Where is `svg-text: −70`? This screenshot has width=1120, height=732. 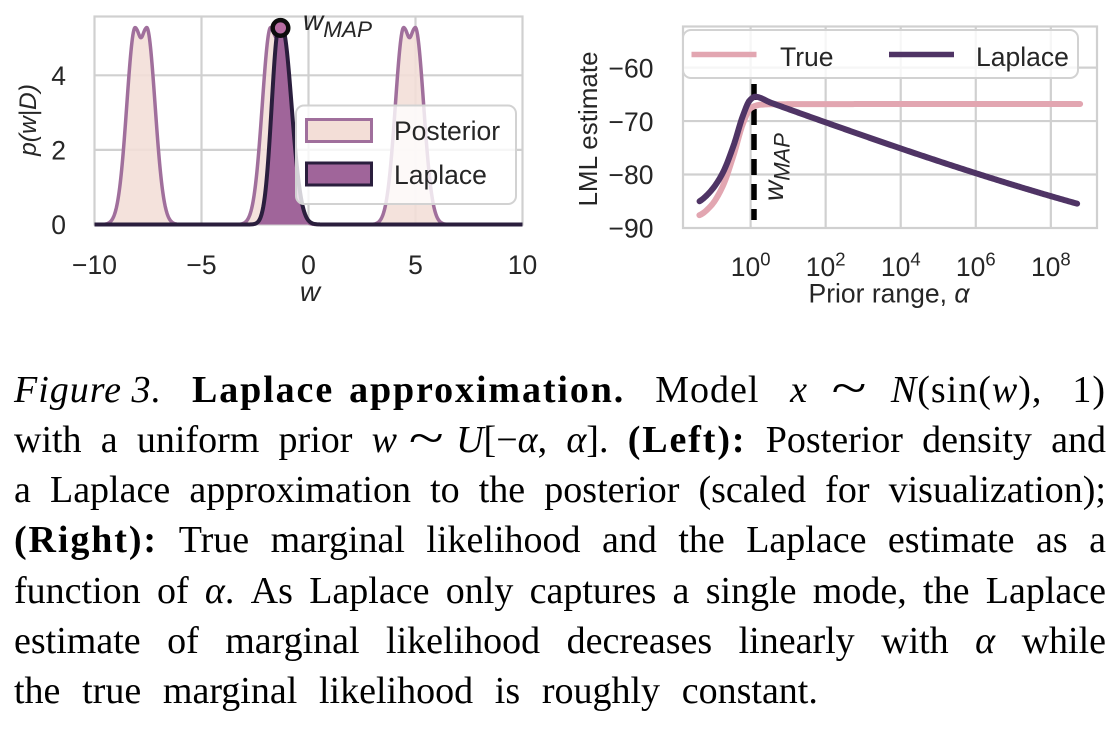 svg-text: −70 is located at coordinates (631, 122).